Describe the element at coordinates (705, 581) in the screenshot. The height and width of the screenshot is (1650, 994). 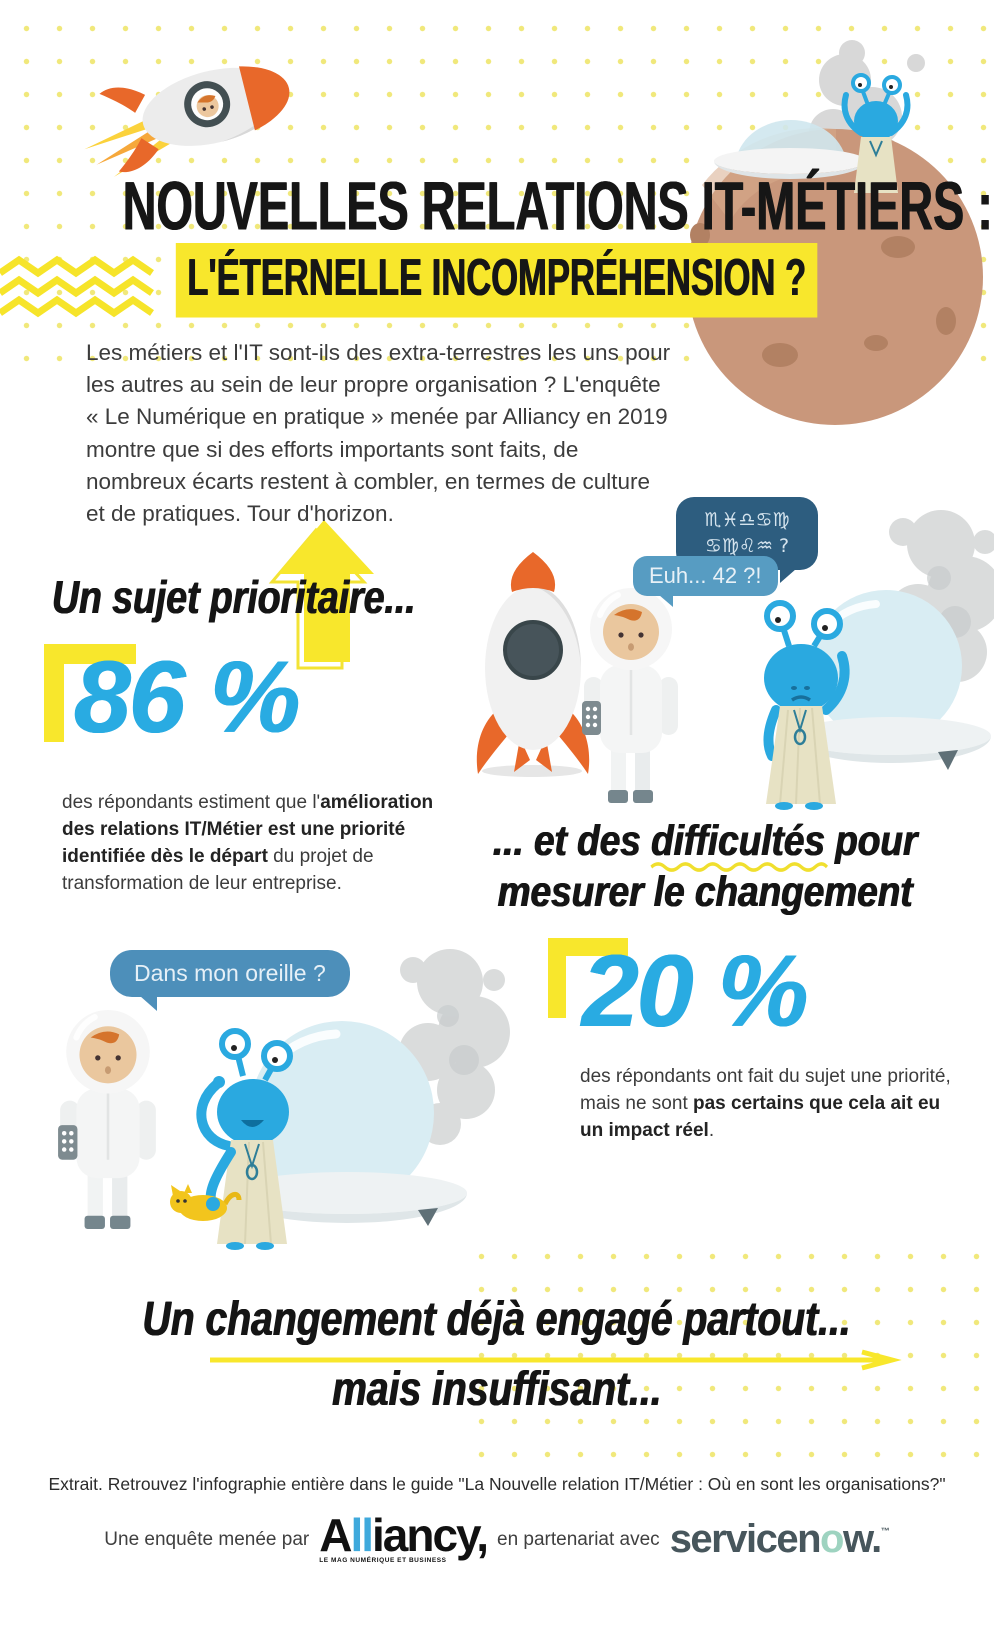
I see `astronaut-speech-bubble: Euh... 42 ?!` at that location.